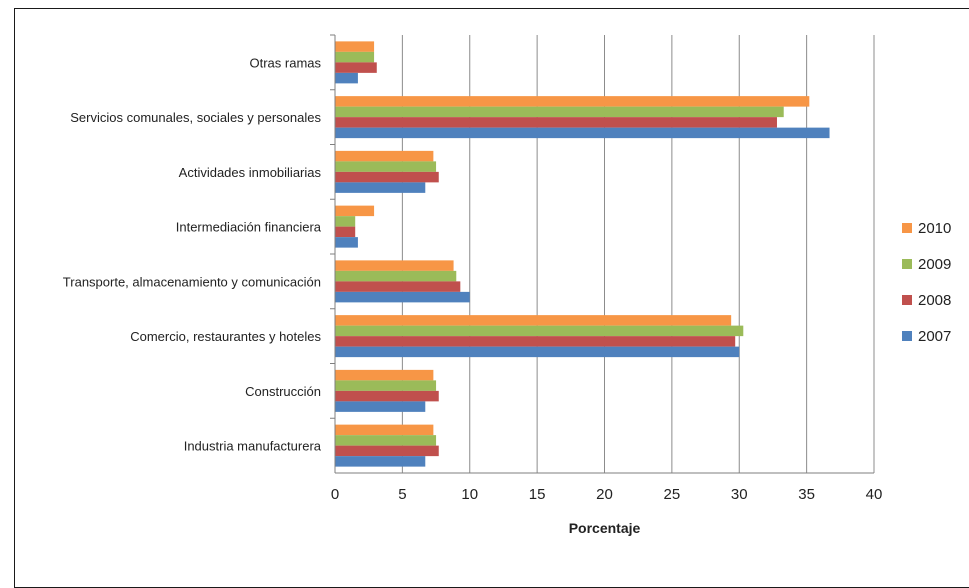 Image resolution: width=969 pixels, height=588 pixels. I want to click on x-tick-label: 40, so click(874, 494).